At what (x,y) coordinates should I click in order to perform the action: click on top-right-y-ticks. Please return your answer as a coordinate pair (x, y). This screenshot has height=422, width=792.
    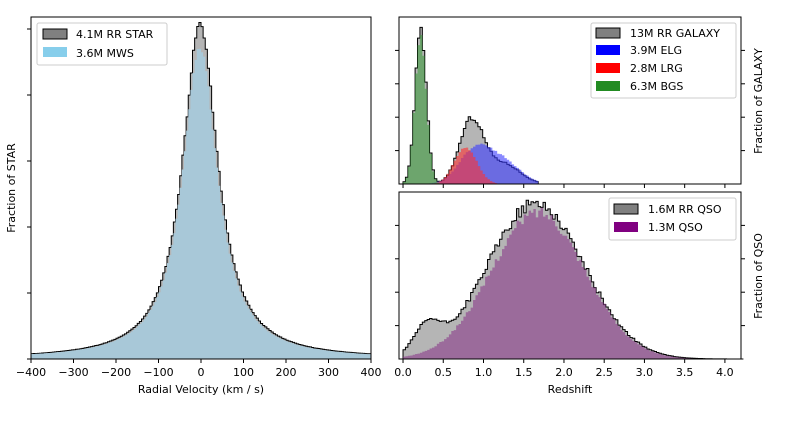
    Looking at the image, I should click on (570, 100).